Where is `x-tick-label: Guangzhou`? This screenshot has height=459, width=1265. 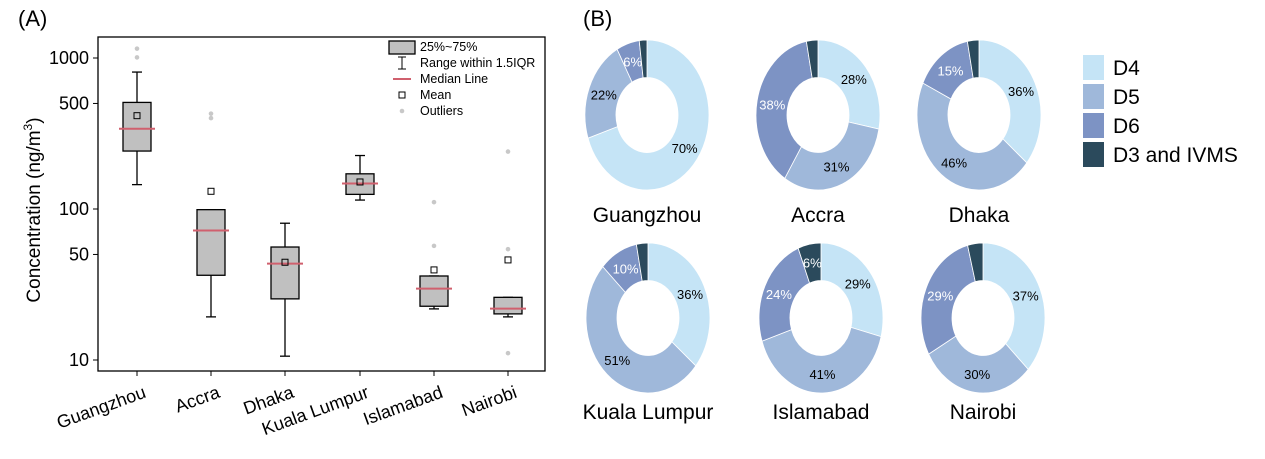 x-tick-label: Guangzhou is located at coordinates (101, 407).